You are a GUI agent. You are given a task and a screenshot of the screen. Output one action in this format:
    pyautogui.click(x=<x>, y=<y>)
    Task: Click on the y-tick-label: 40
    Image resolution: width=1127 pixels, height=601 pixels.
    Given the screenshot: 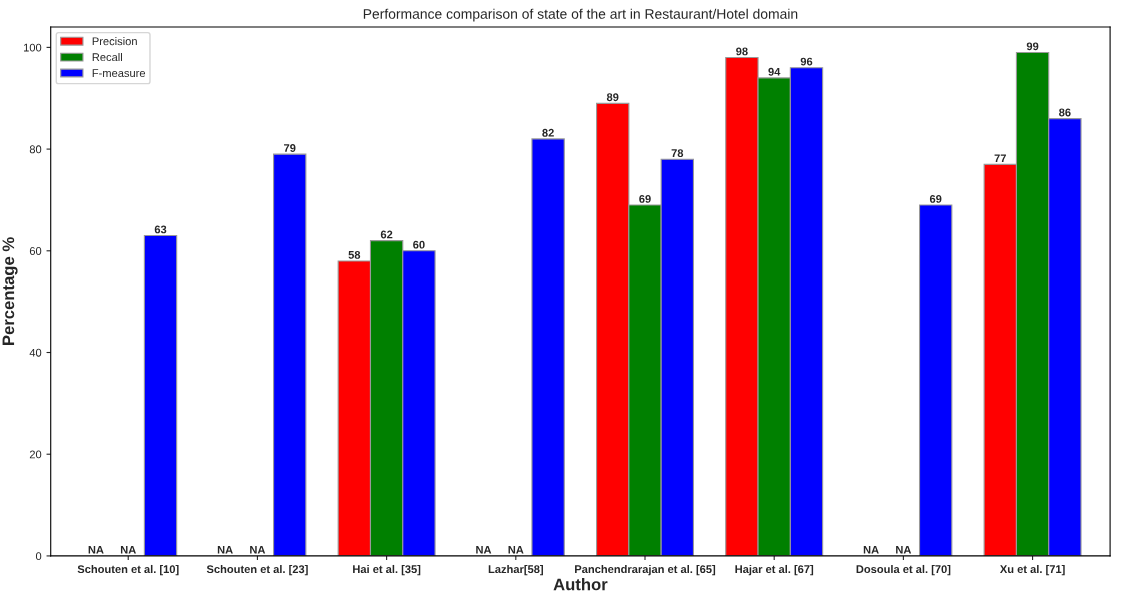 What is the action you would take?
    pyautogui.click(x=35, y=352)
    